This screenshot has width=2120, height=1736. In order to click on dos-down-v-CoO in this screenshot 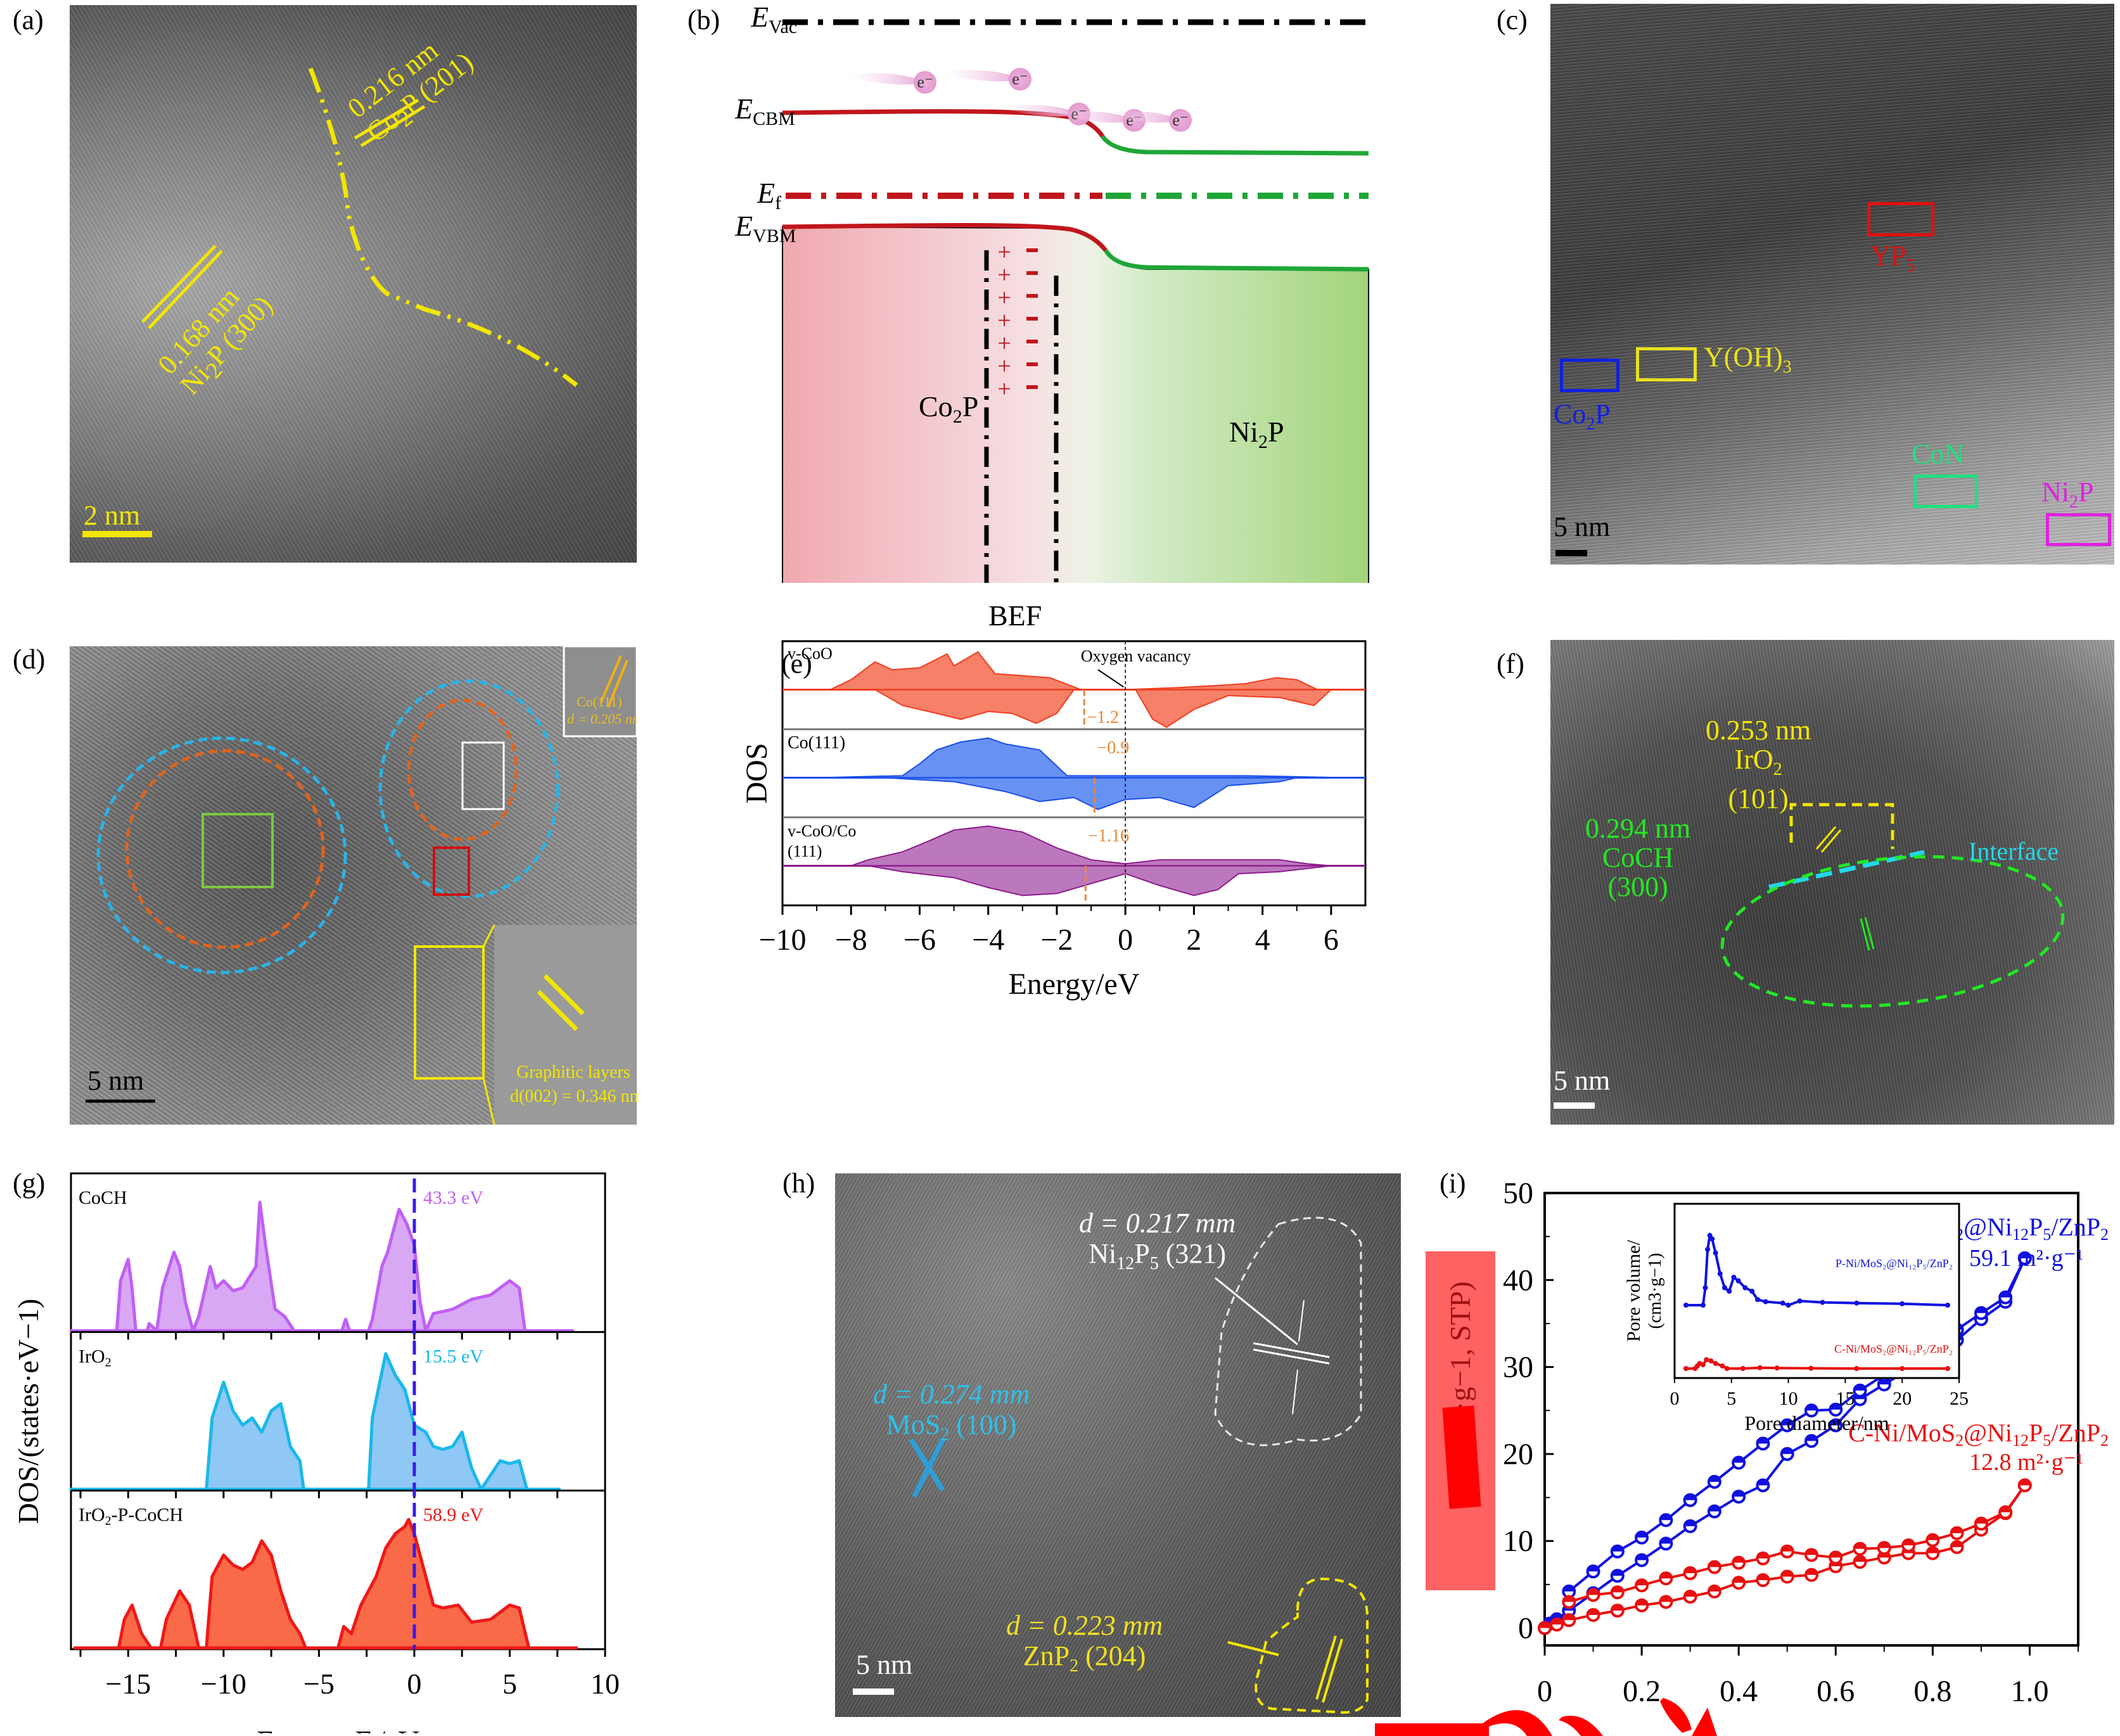, I will do `click(1102, 709)`.